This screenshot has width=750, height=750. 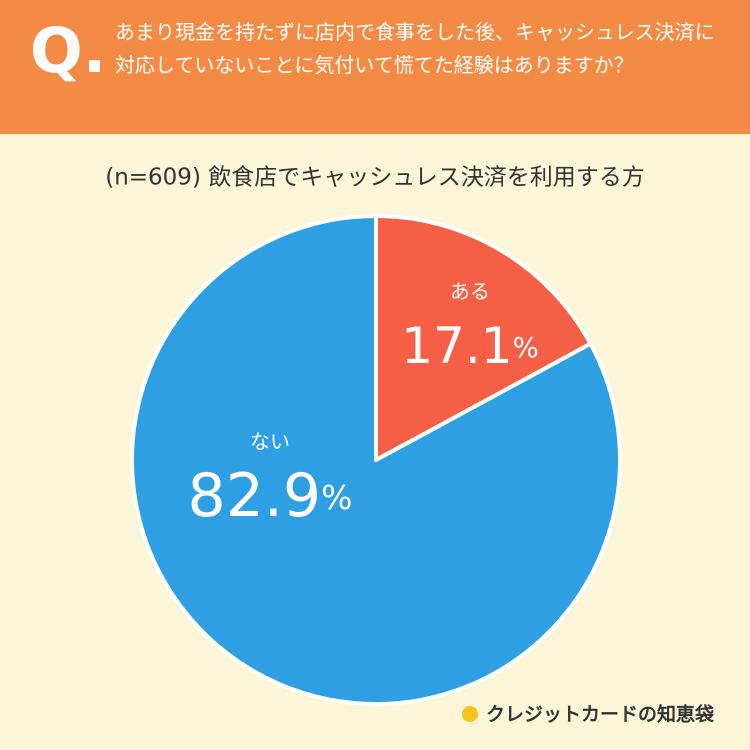 I want to click on source: クレジットカードの知恵袋, so click(x=600, y=714).